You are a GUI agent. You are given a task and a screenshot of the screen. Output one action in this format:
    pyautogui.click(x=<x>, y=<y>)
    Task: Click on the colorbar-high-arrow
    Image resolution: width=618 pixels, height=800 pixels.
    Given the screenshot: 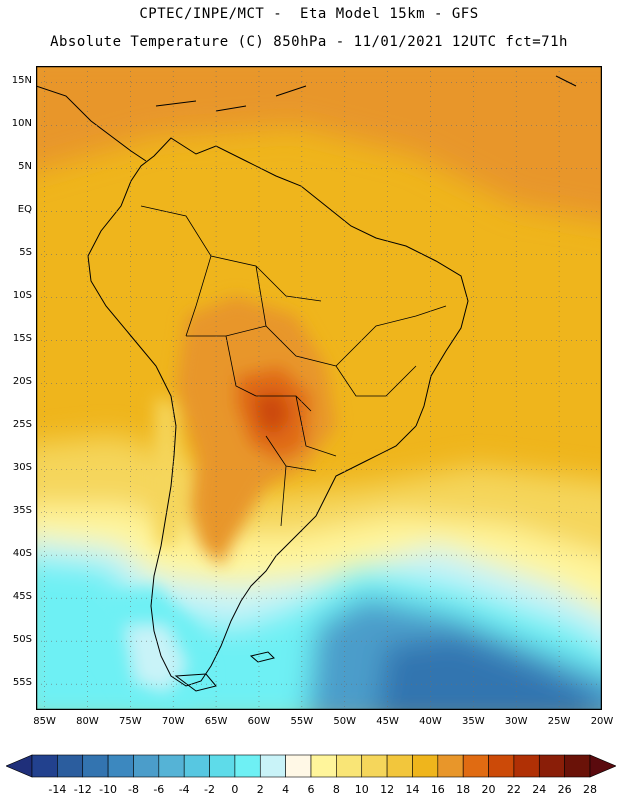 What is the action you would take?
    pyautogui.click(x=602, y=766)
    